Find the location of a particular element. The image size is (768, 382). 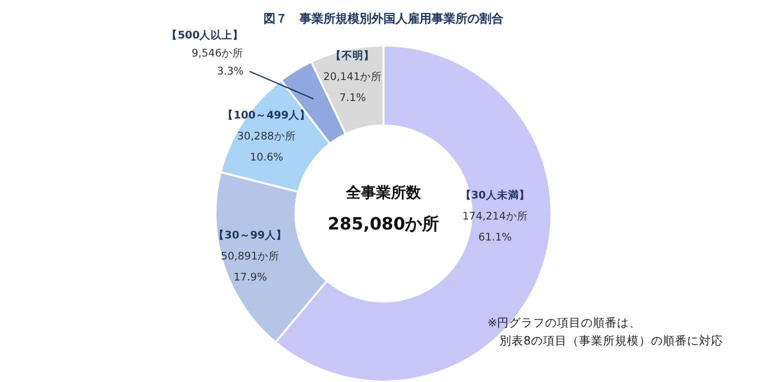

text: 全事業所数 is located at coordinates (383, 193).